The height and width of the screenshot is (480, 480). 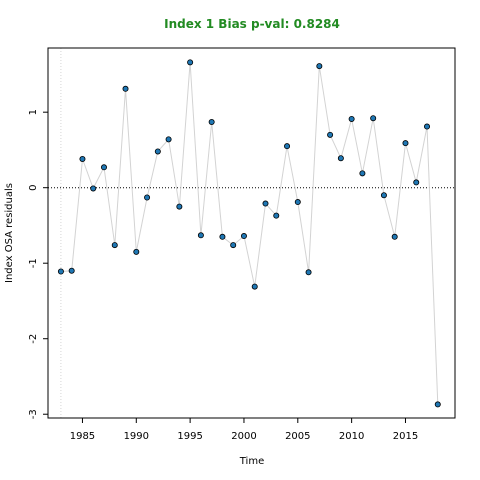 I want to click on x-tick-label: 2005, so click(x=297, y=436).